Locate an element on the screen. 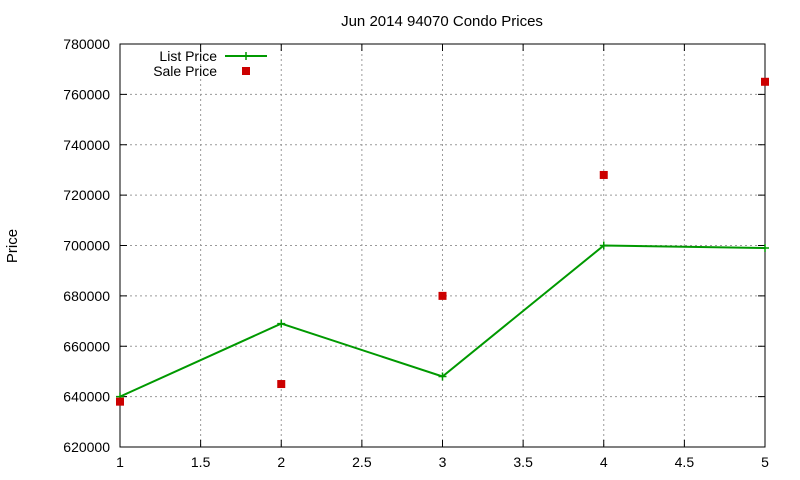 The height and width of the screenshot is (480, 800). legend-plus-swatch is located at coordinates (246, 56).